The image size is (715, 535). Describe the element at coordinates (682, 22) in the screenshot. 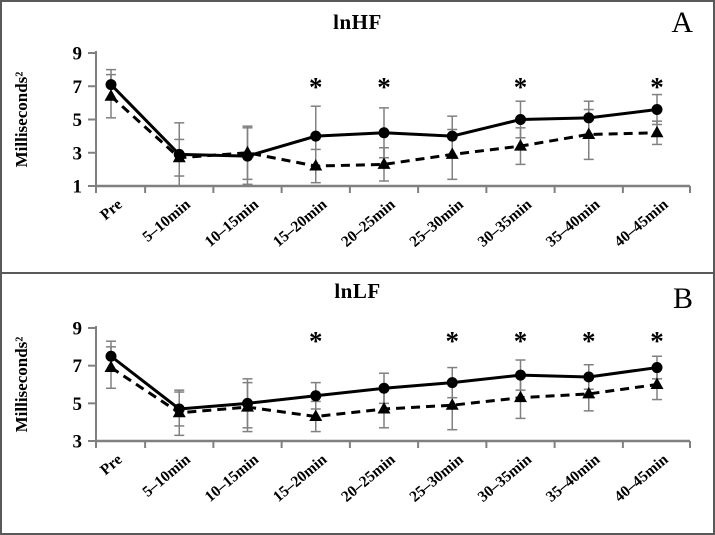

I see `panel-a-letter: A` at that location.